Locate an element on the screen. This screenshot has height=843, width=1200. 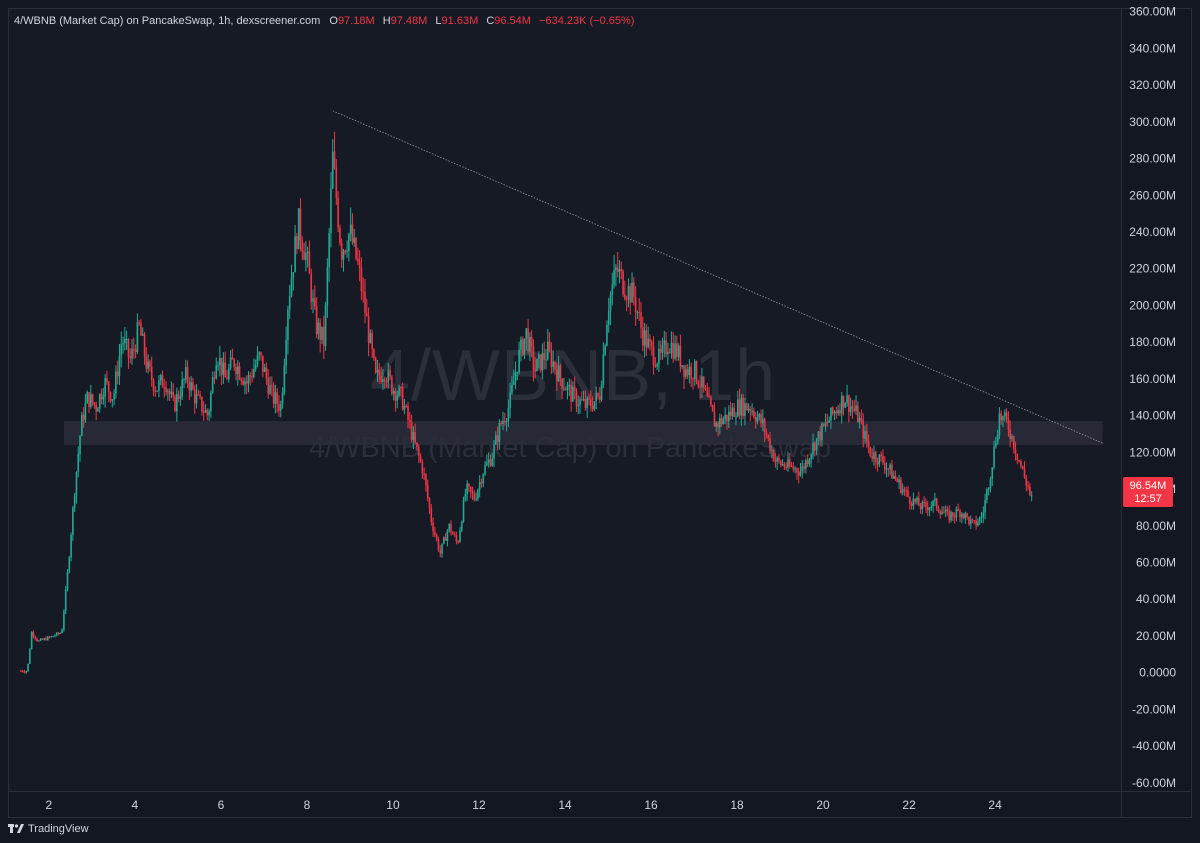
axis-corner is located at coordinates (1157, 805).